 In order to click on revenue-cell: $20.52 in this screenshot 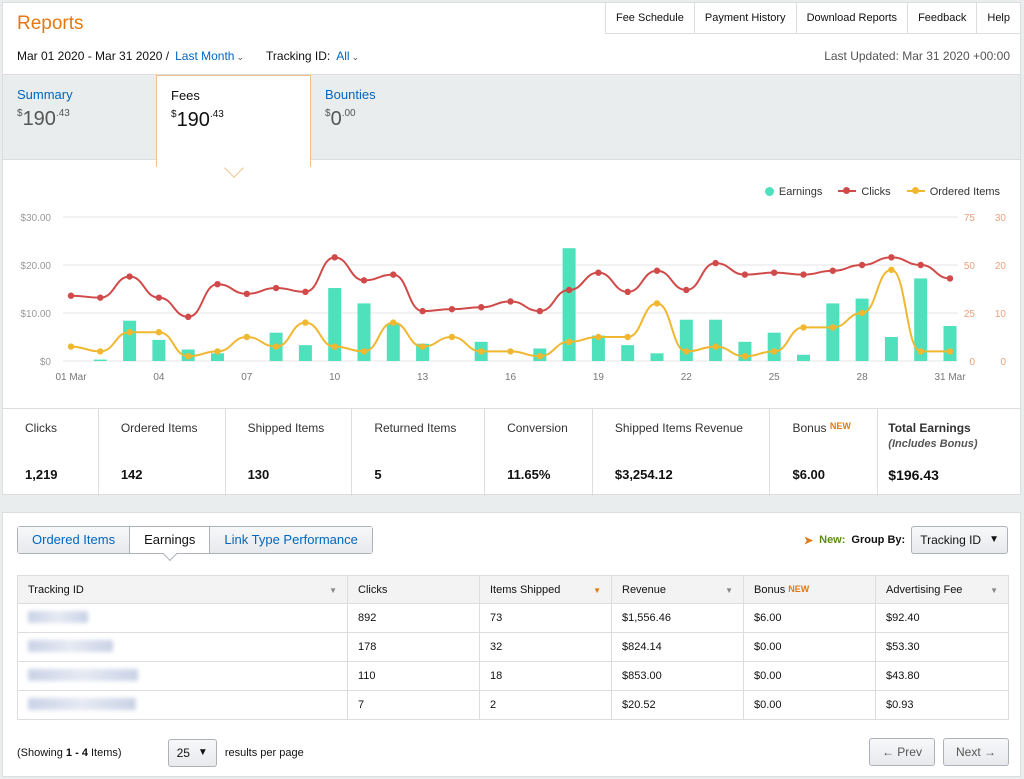, I will do `click(677, 705)`.